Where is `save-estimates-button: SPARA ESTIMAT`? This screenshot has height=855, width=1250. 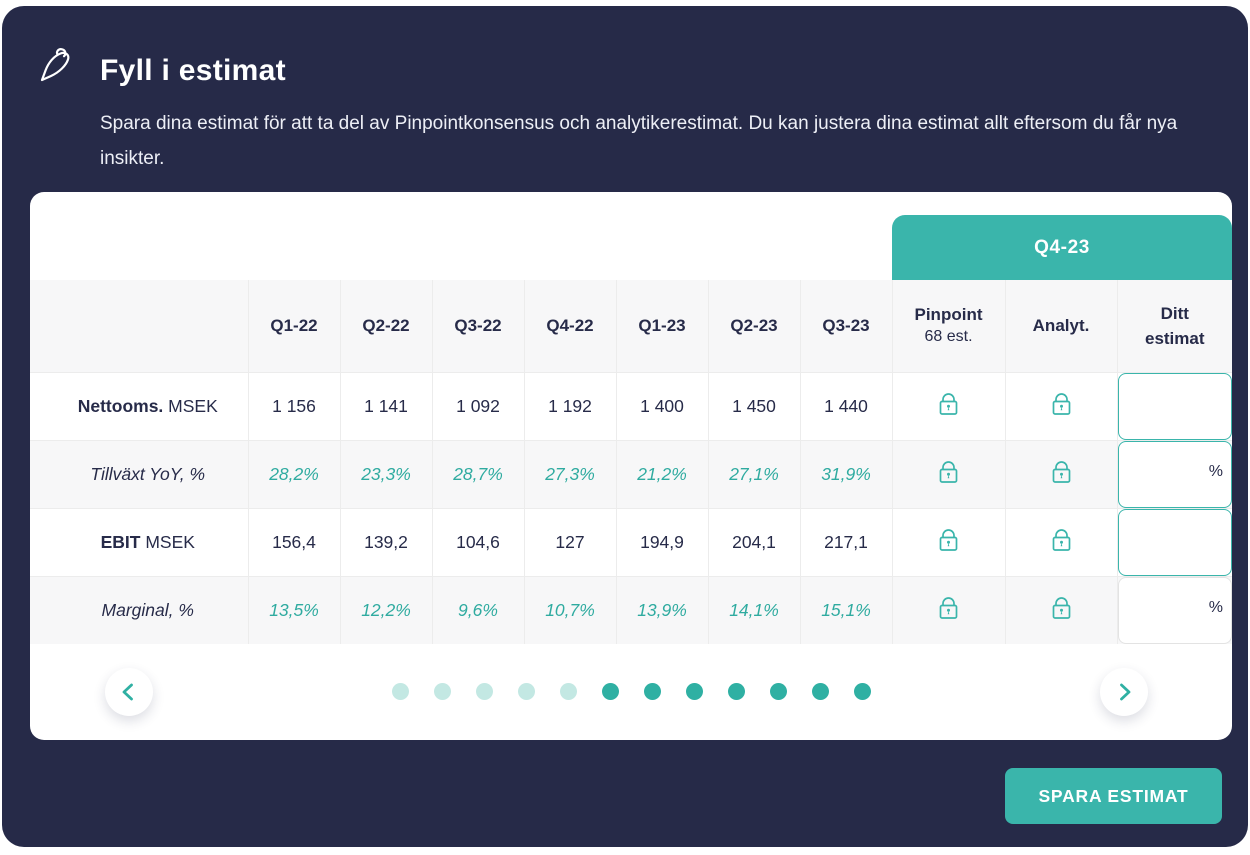
save-estimates-button: SPARA ESTIMAT is located at coordinates (1113, 796).